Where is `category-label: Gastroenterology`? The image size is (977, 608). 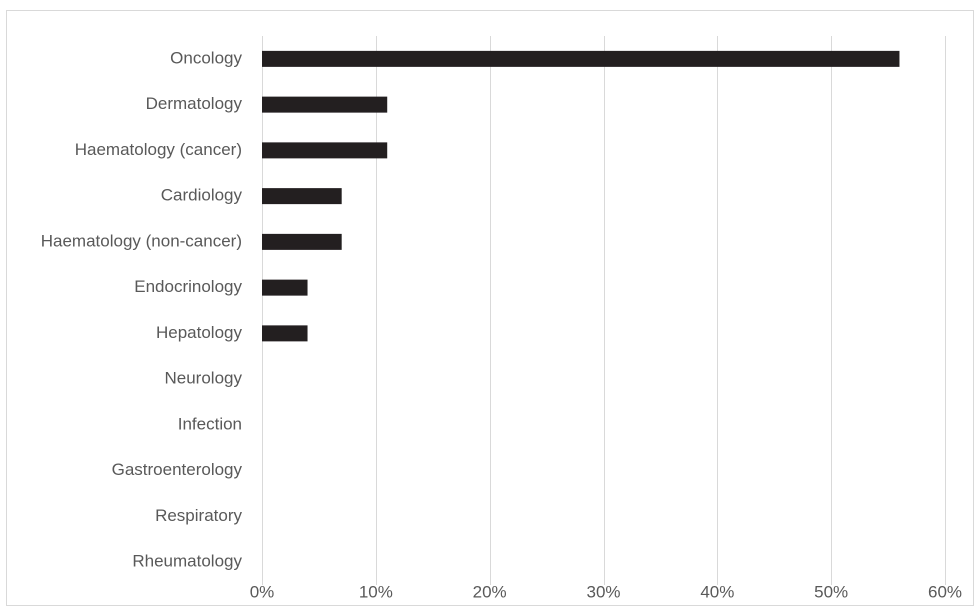 category-label: Gastroenterology is located at coordinates (177, 469).